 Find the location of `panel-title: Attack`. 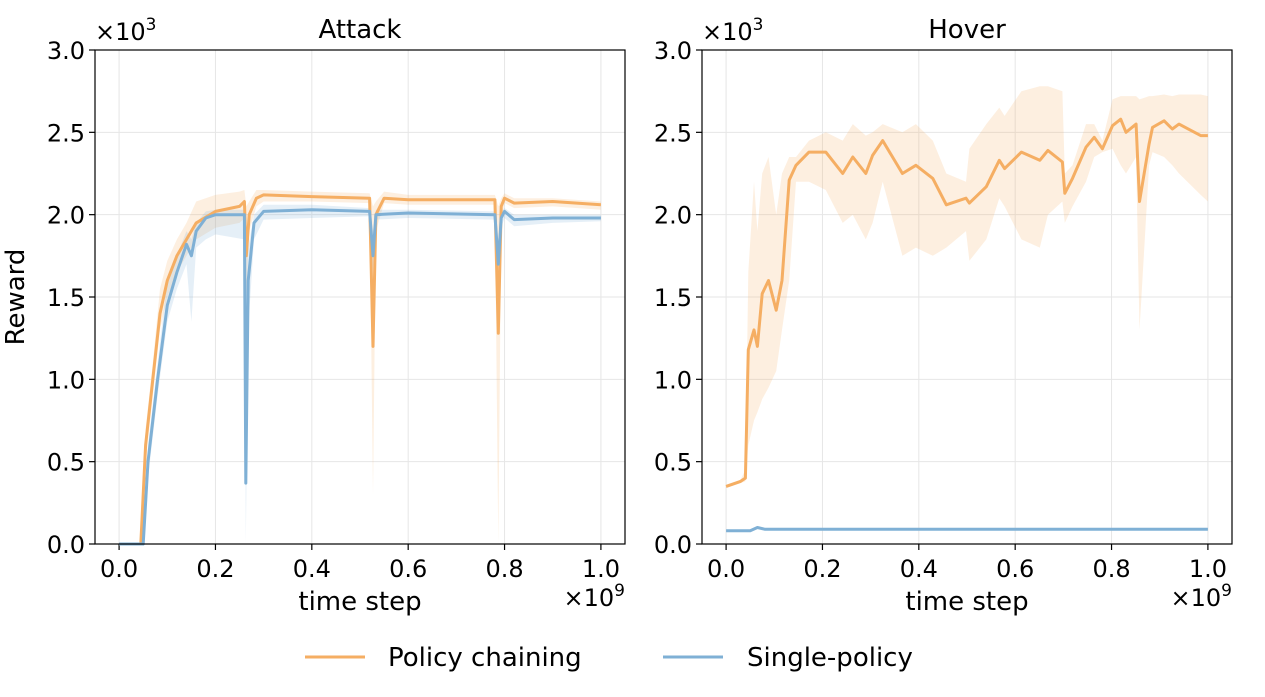

panel-title: Attack is located at coordinates (359, 30).